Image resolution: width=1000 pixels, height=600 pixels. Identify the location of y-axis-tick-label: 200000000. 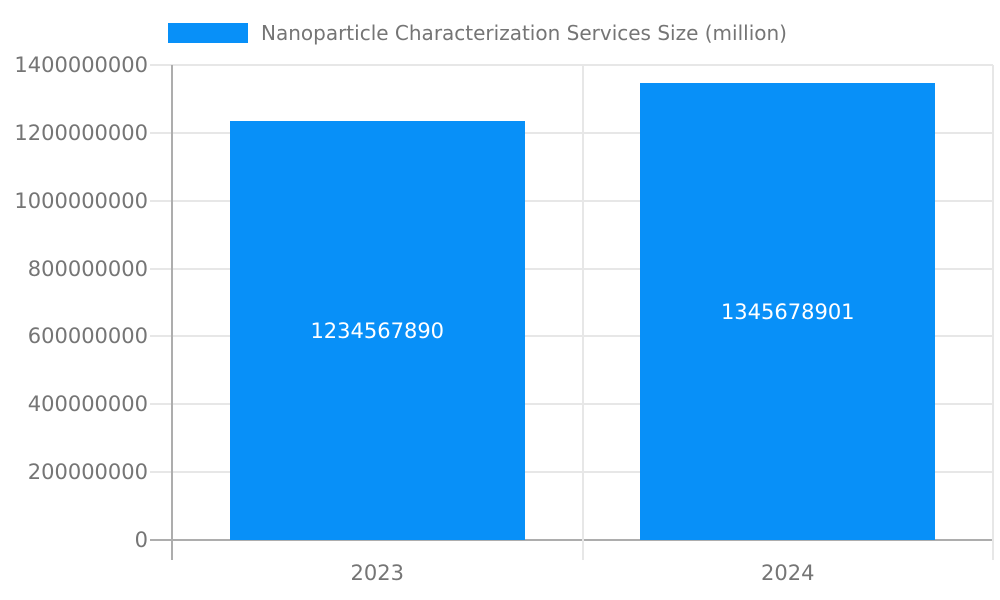
(87, 472).